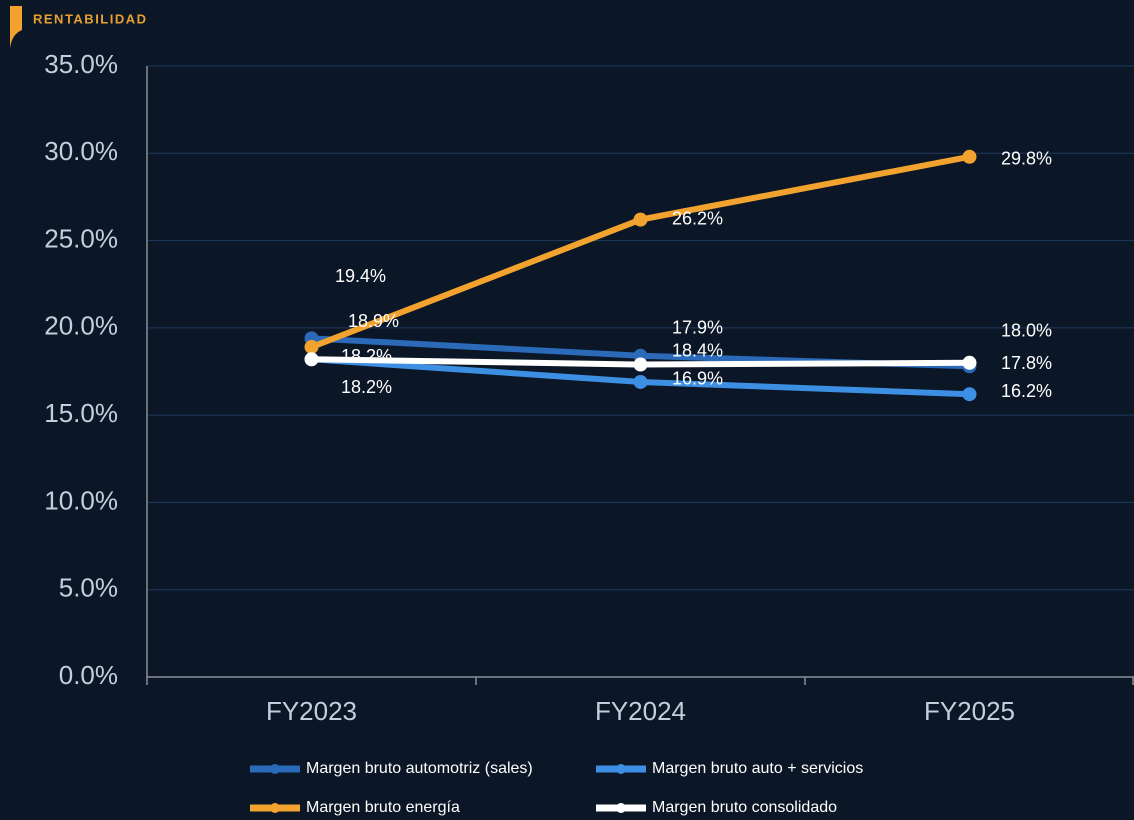  Describe the element at coordinates (1026, 159) in the screenshot. I see `data-label: 29.8%` at that location.